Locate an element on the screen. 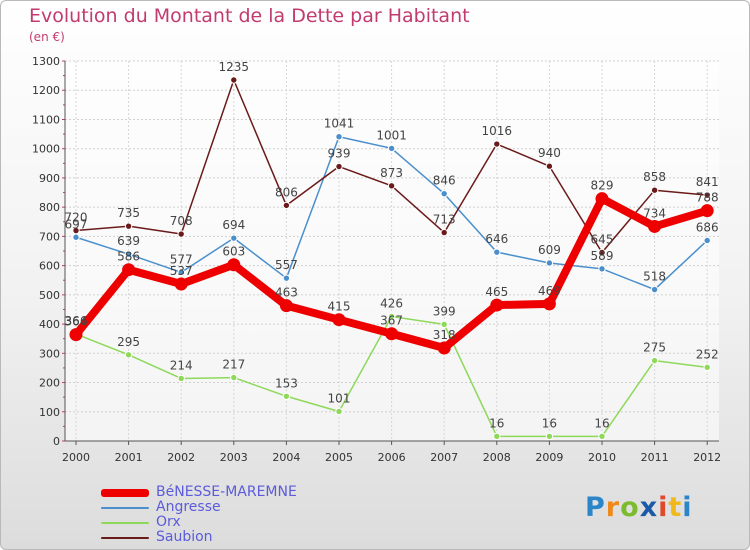 This screenshot has width=750, height=550. data-label: 557 is located at coordinates (286, 265).